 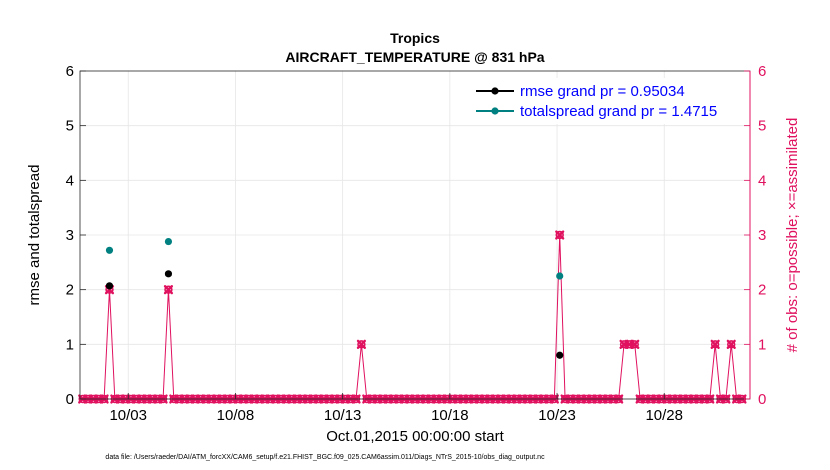 I want to click on right-y-axis-label: # of obs: o=possible; ×=assimilated, so click(x=792, y=235).